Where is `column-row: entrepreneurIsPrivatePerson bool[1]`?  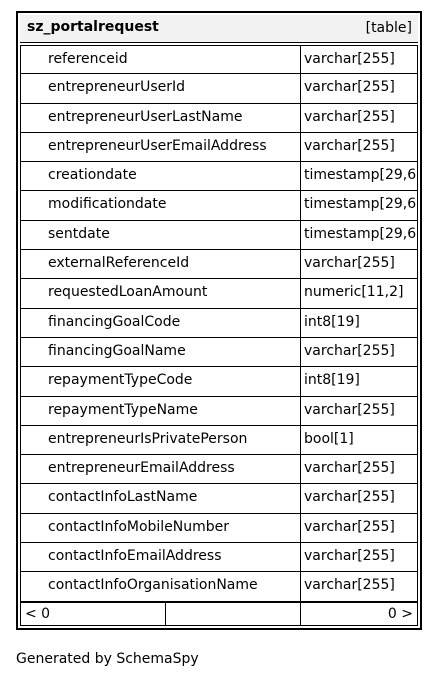
column-row: entrepreneurIsPrivatePerson bool[1] is located at coordinates (219, 440).